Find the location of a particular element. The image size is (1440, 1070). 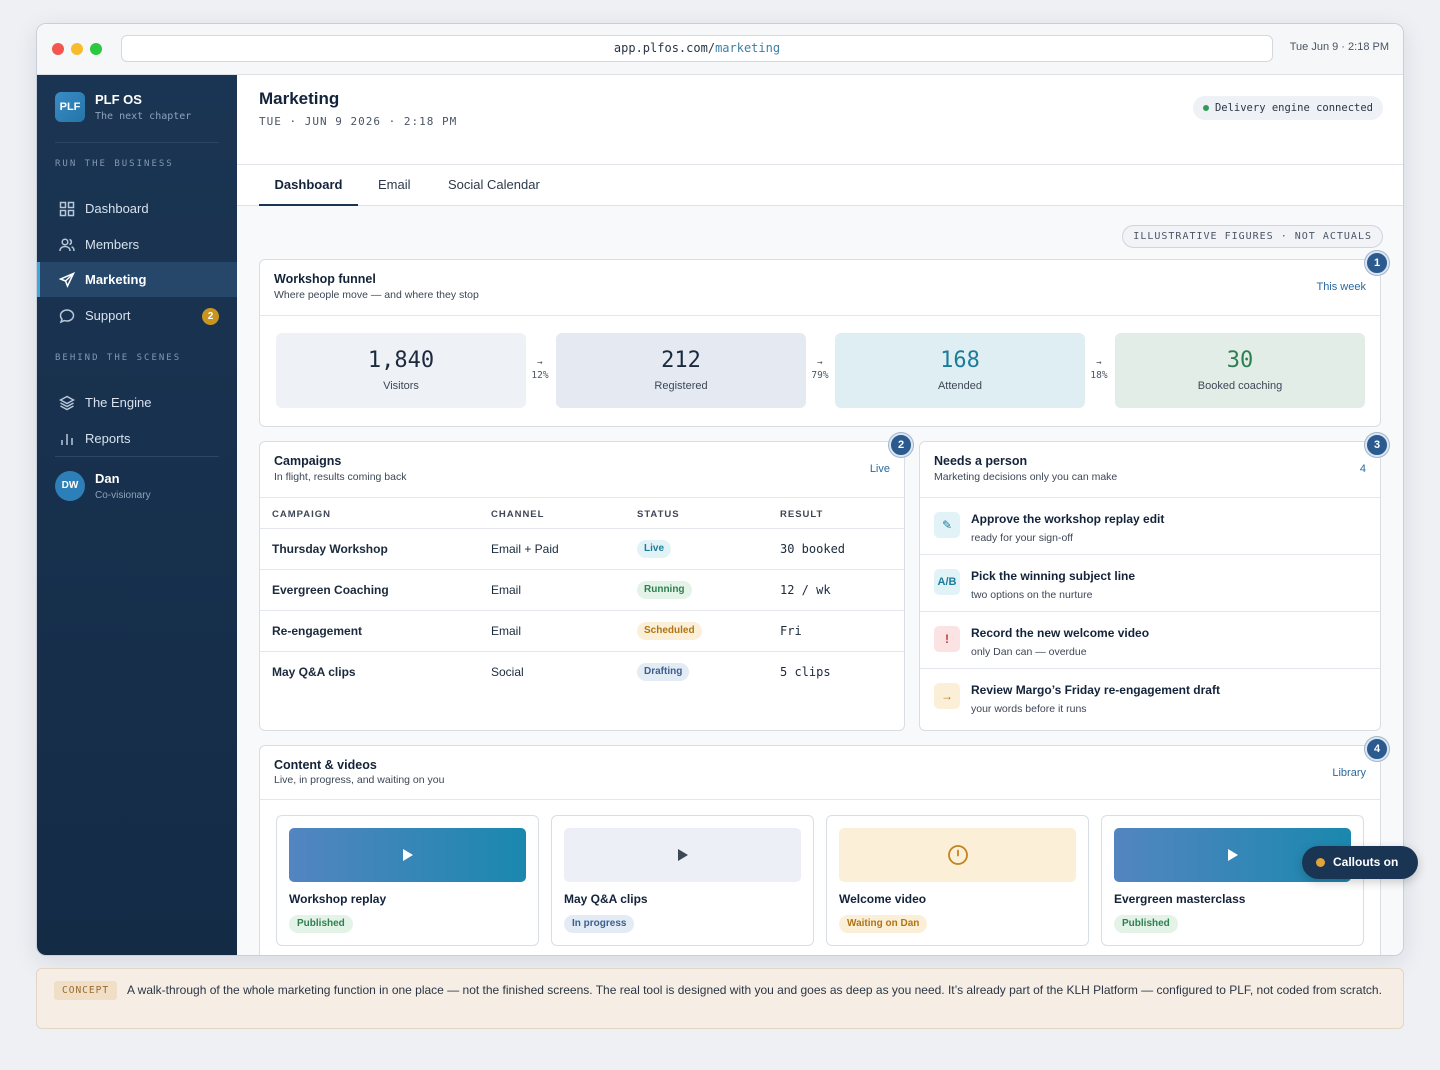

status-badge: Scheduled is located at coordinates (669, 631).